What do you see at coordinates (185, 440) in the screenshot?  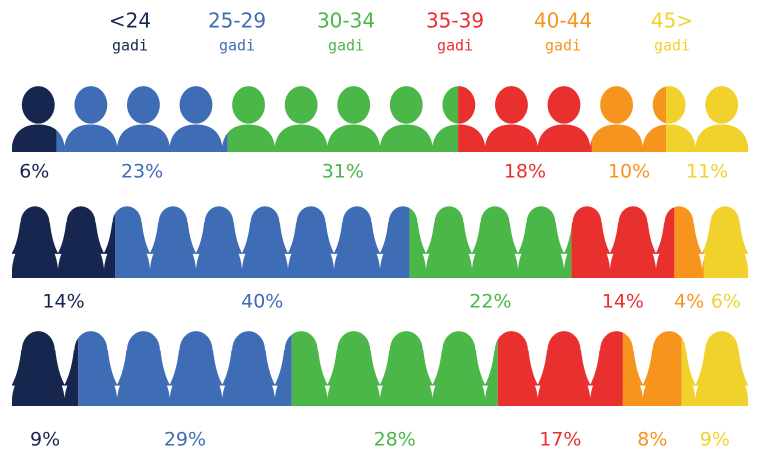 I see `value-label: 29%` at bounding box center [185, 440].